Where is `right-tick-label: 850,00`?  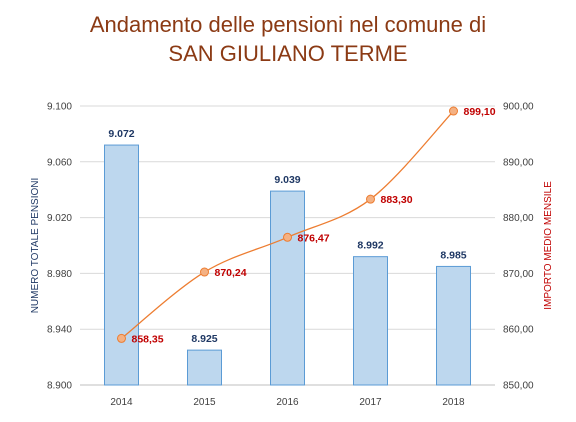
right-tick-label: 850,00 is located at coordinates (518, 386).